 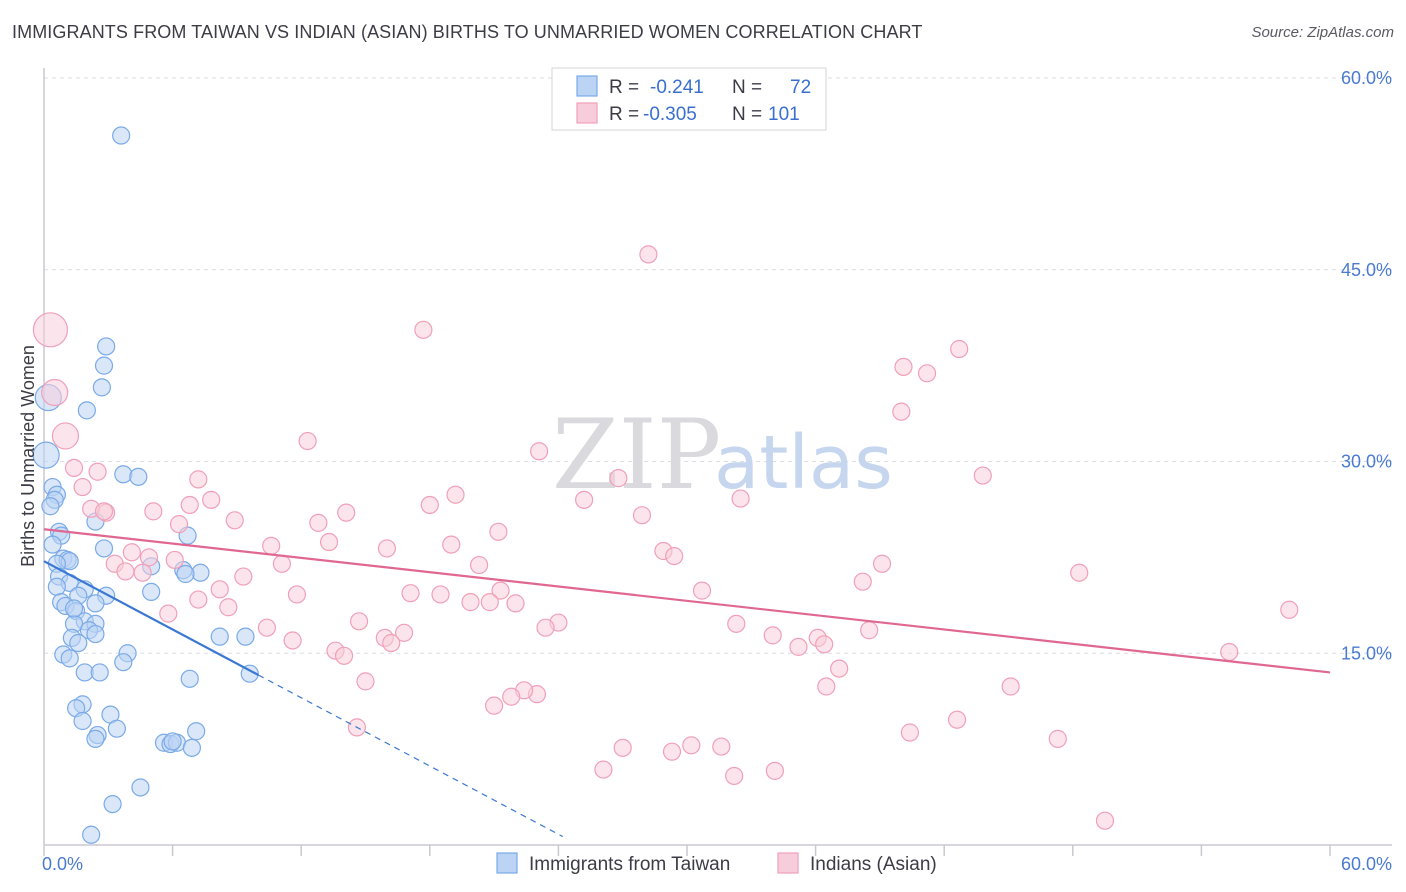 I want to click on stats-legend: R = -0.241 N = 72 R = -0.305 N = 101, so click(x=689, y=99).